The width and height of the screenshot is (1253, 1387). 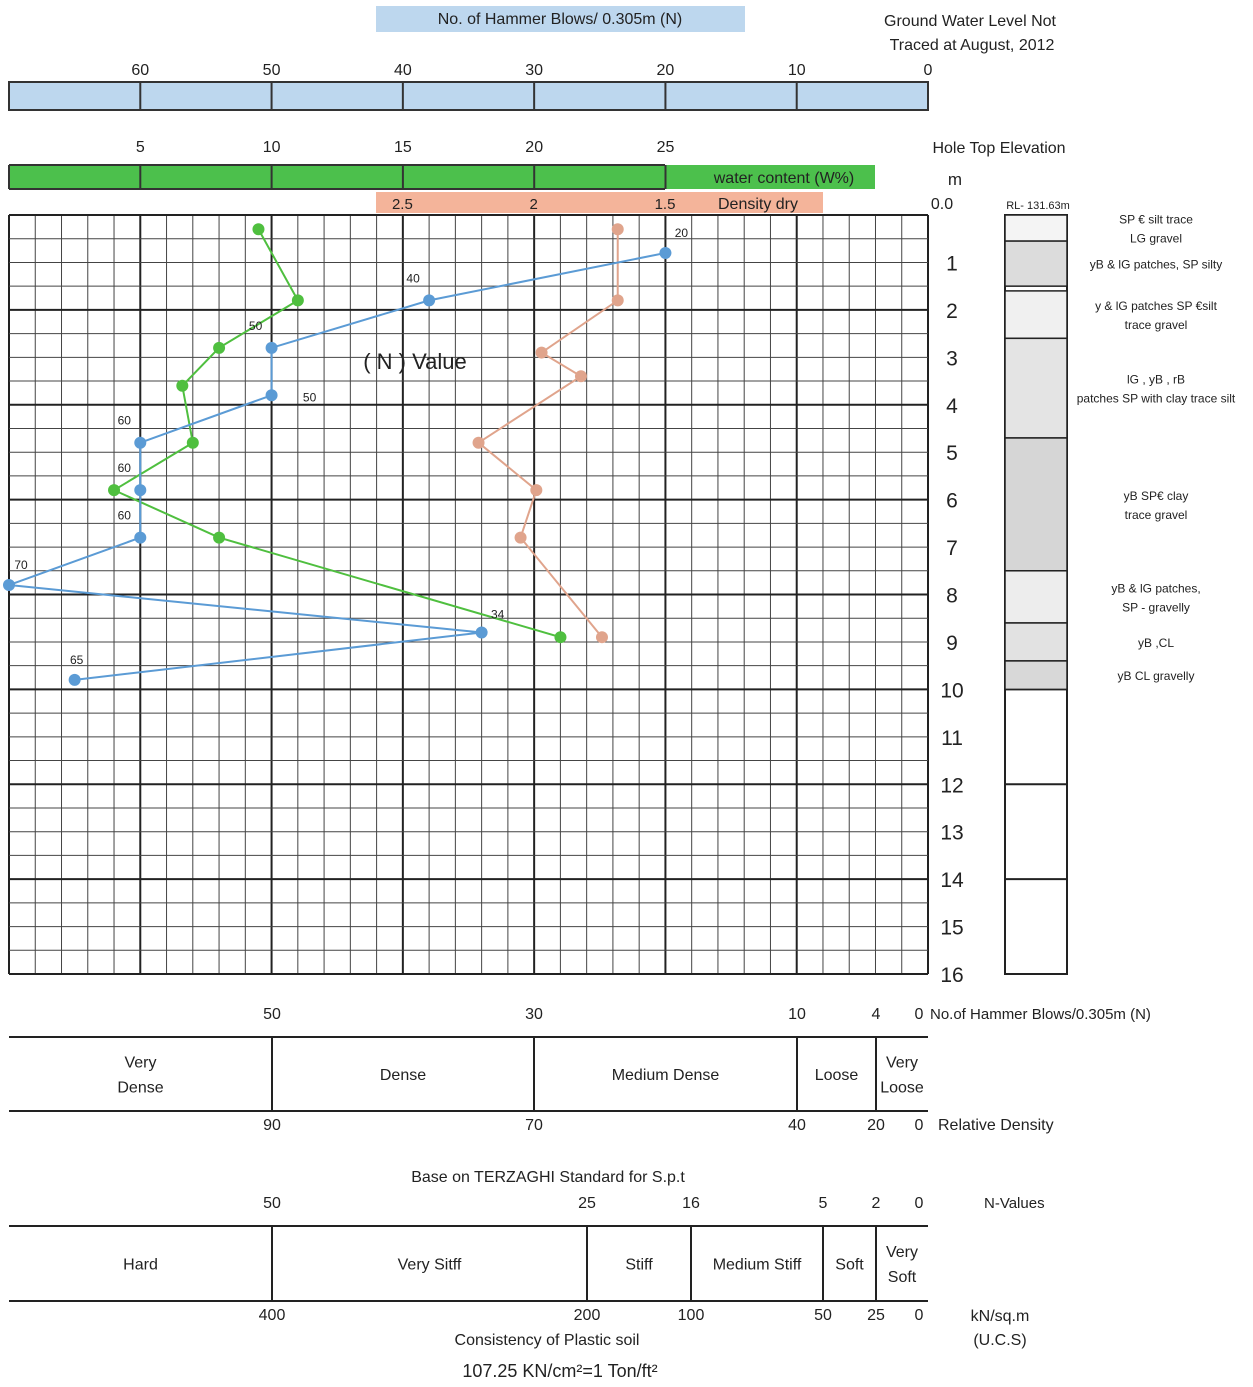 I want to click on hammer-title-box, so click(x=560, y=19).